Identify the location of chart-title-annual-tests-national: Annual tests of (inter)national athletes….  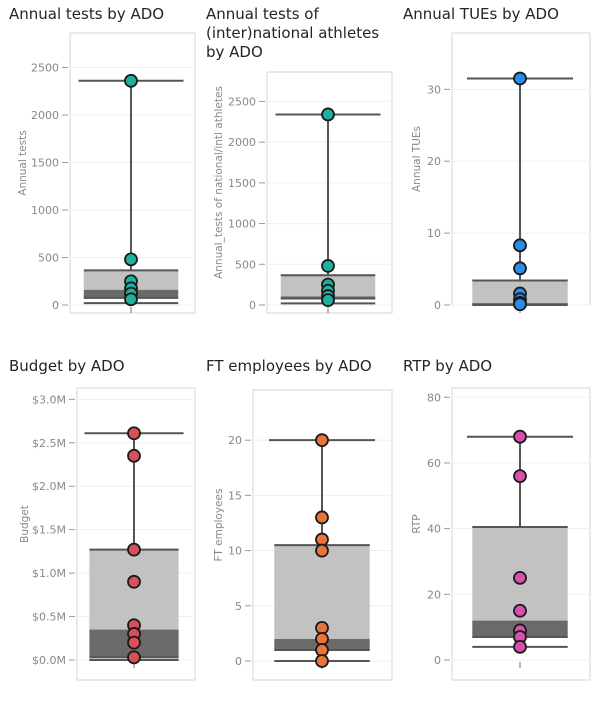
(293, 33).